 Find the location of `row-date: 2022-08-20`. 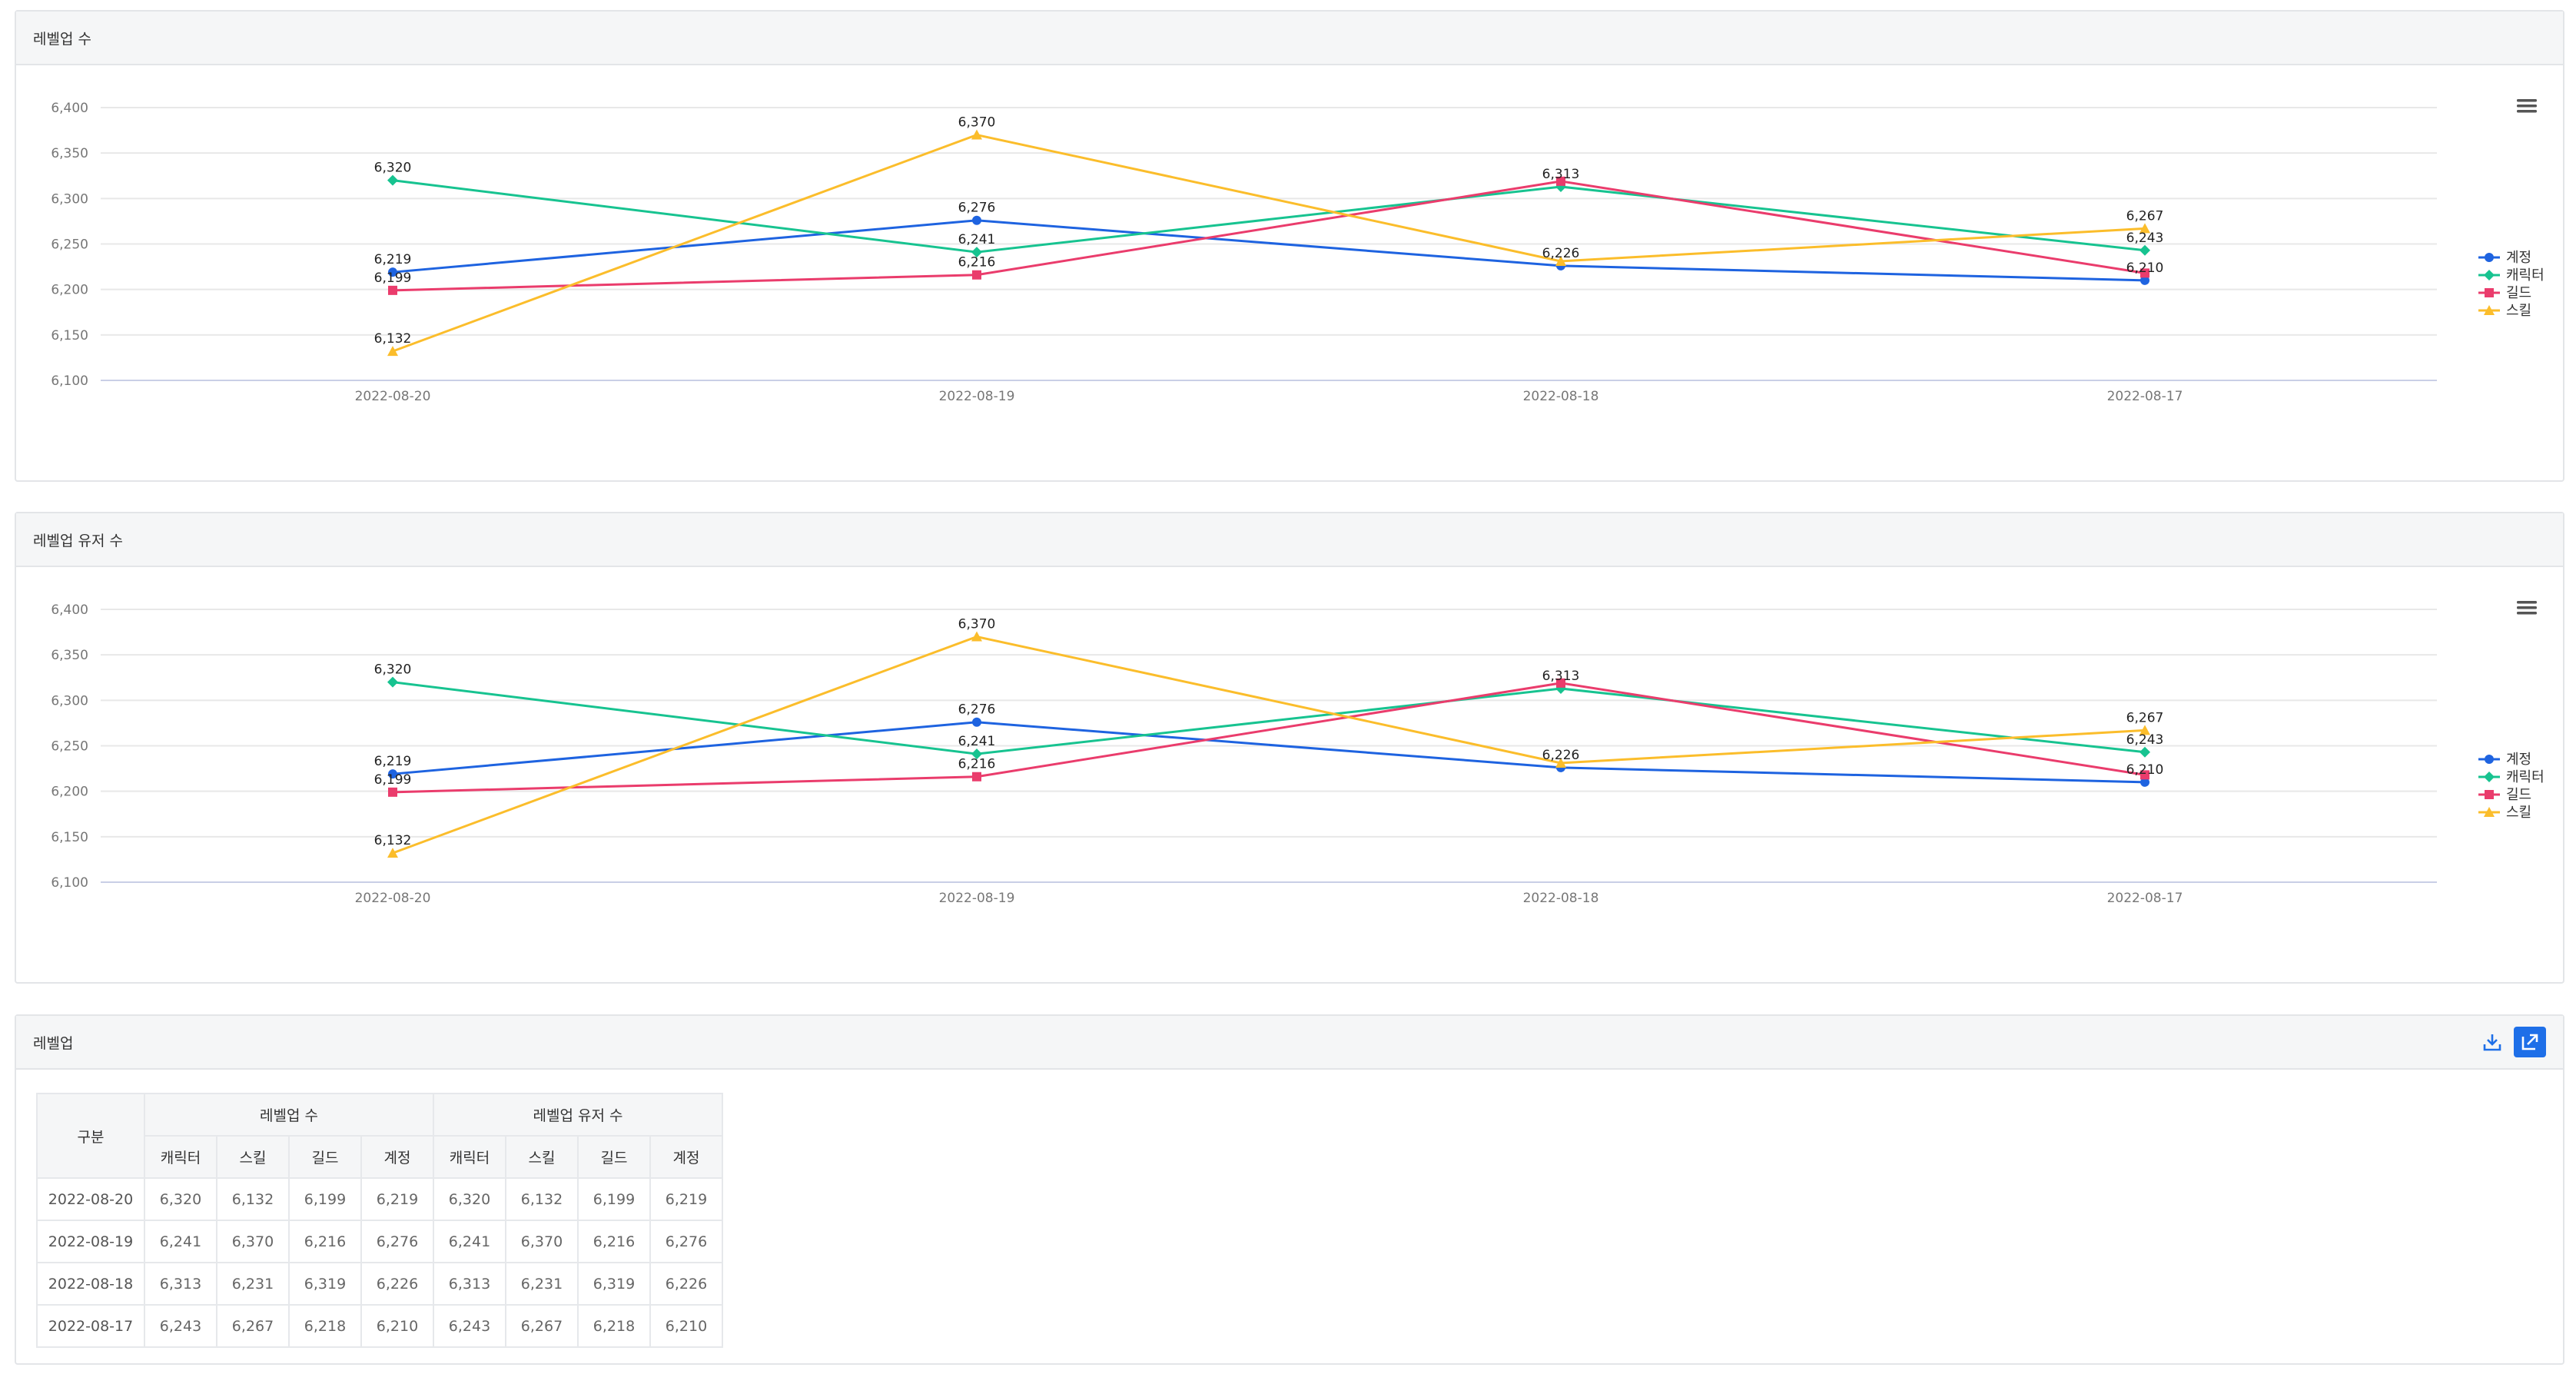

row-date: 2022-08-20 is located at coordinates (90, 1199).